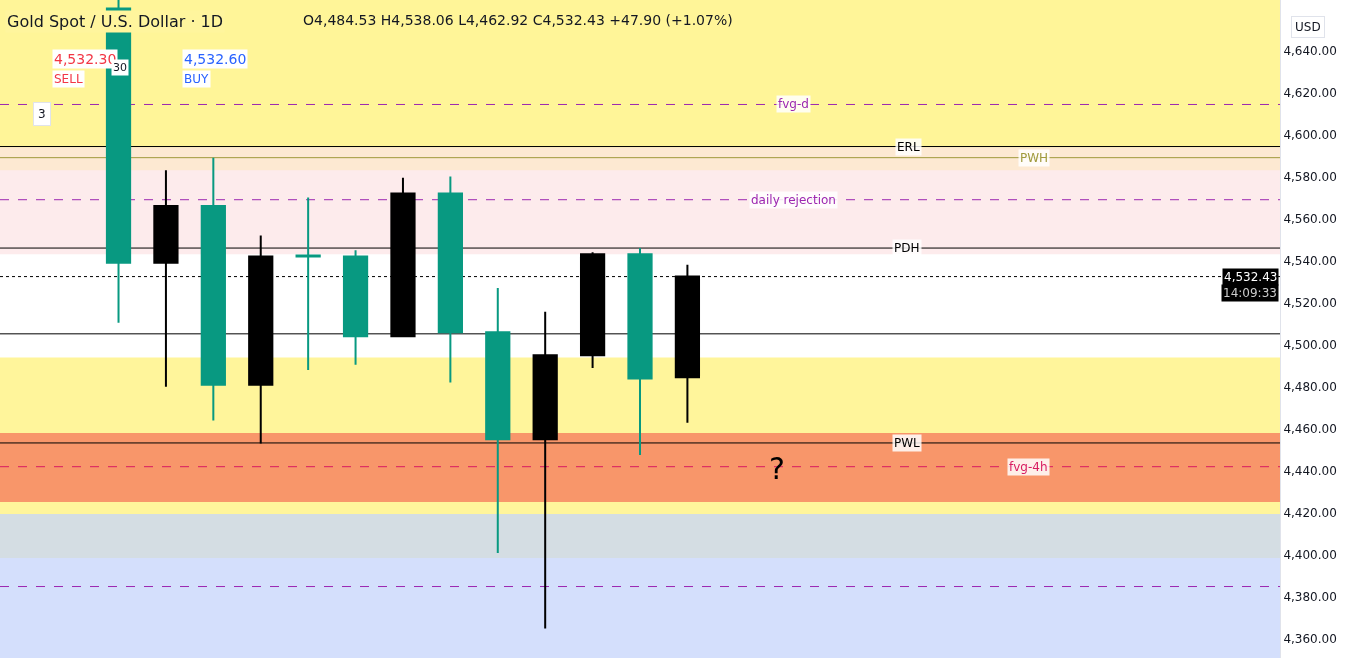 This screenshot has width=1364, height=658. What do you see at coordinates (793, 200) in the screenshot?
I see `ref-line-label: daily rejection` at bounding box center [793, 200].